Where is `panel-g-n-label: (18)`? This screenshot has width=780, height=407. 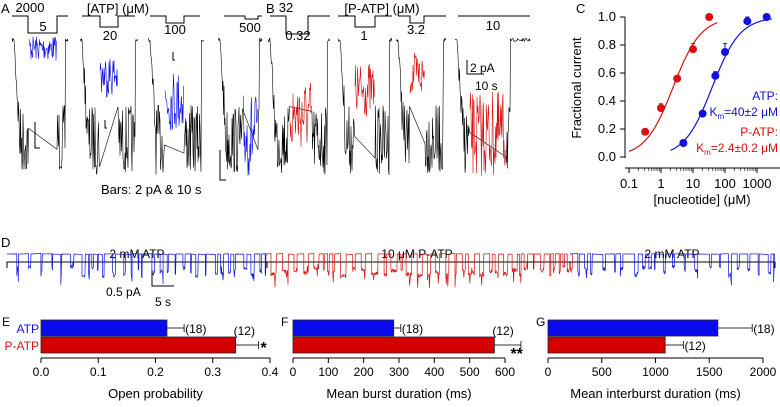
panel-g-n-label: (18) is located at coordinates (763, 329).